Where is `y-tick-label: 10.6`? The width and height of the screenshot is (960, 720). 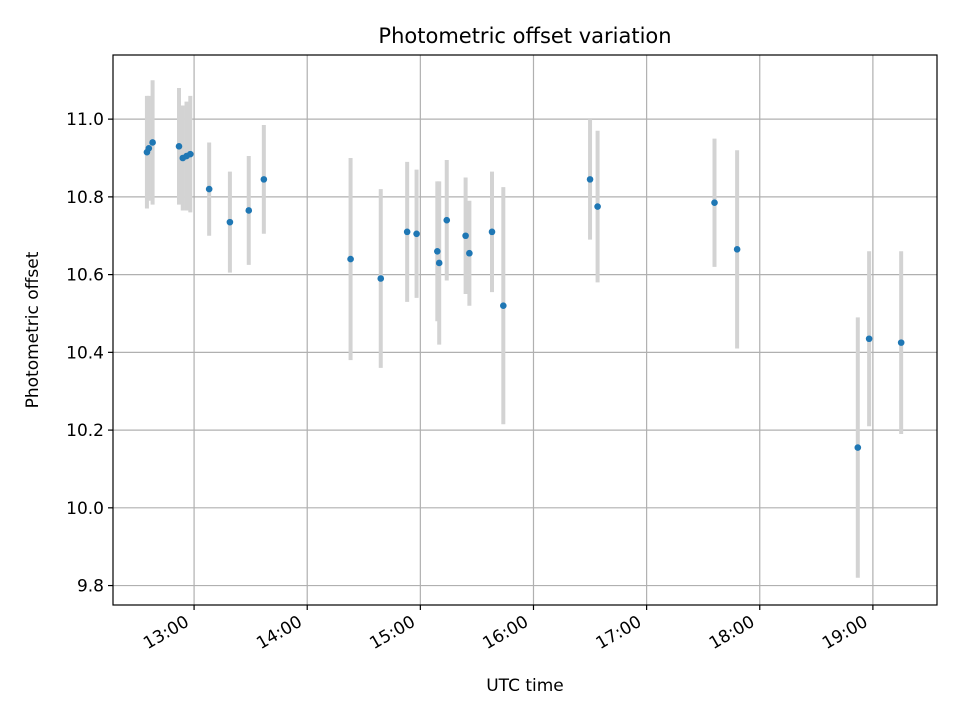
y-tick-label: 10.6 is located at coordinates (85, 276).